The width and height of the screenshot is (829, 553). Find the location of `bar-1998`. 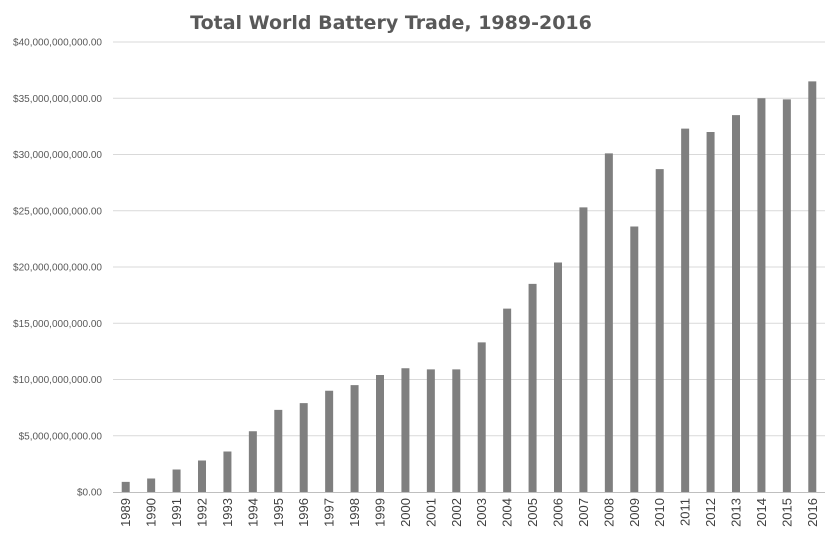

bar-1998 is located at coordinates (354, 438).